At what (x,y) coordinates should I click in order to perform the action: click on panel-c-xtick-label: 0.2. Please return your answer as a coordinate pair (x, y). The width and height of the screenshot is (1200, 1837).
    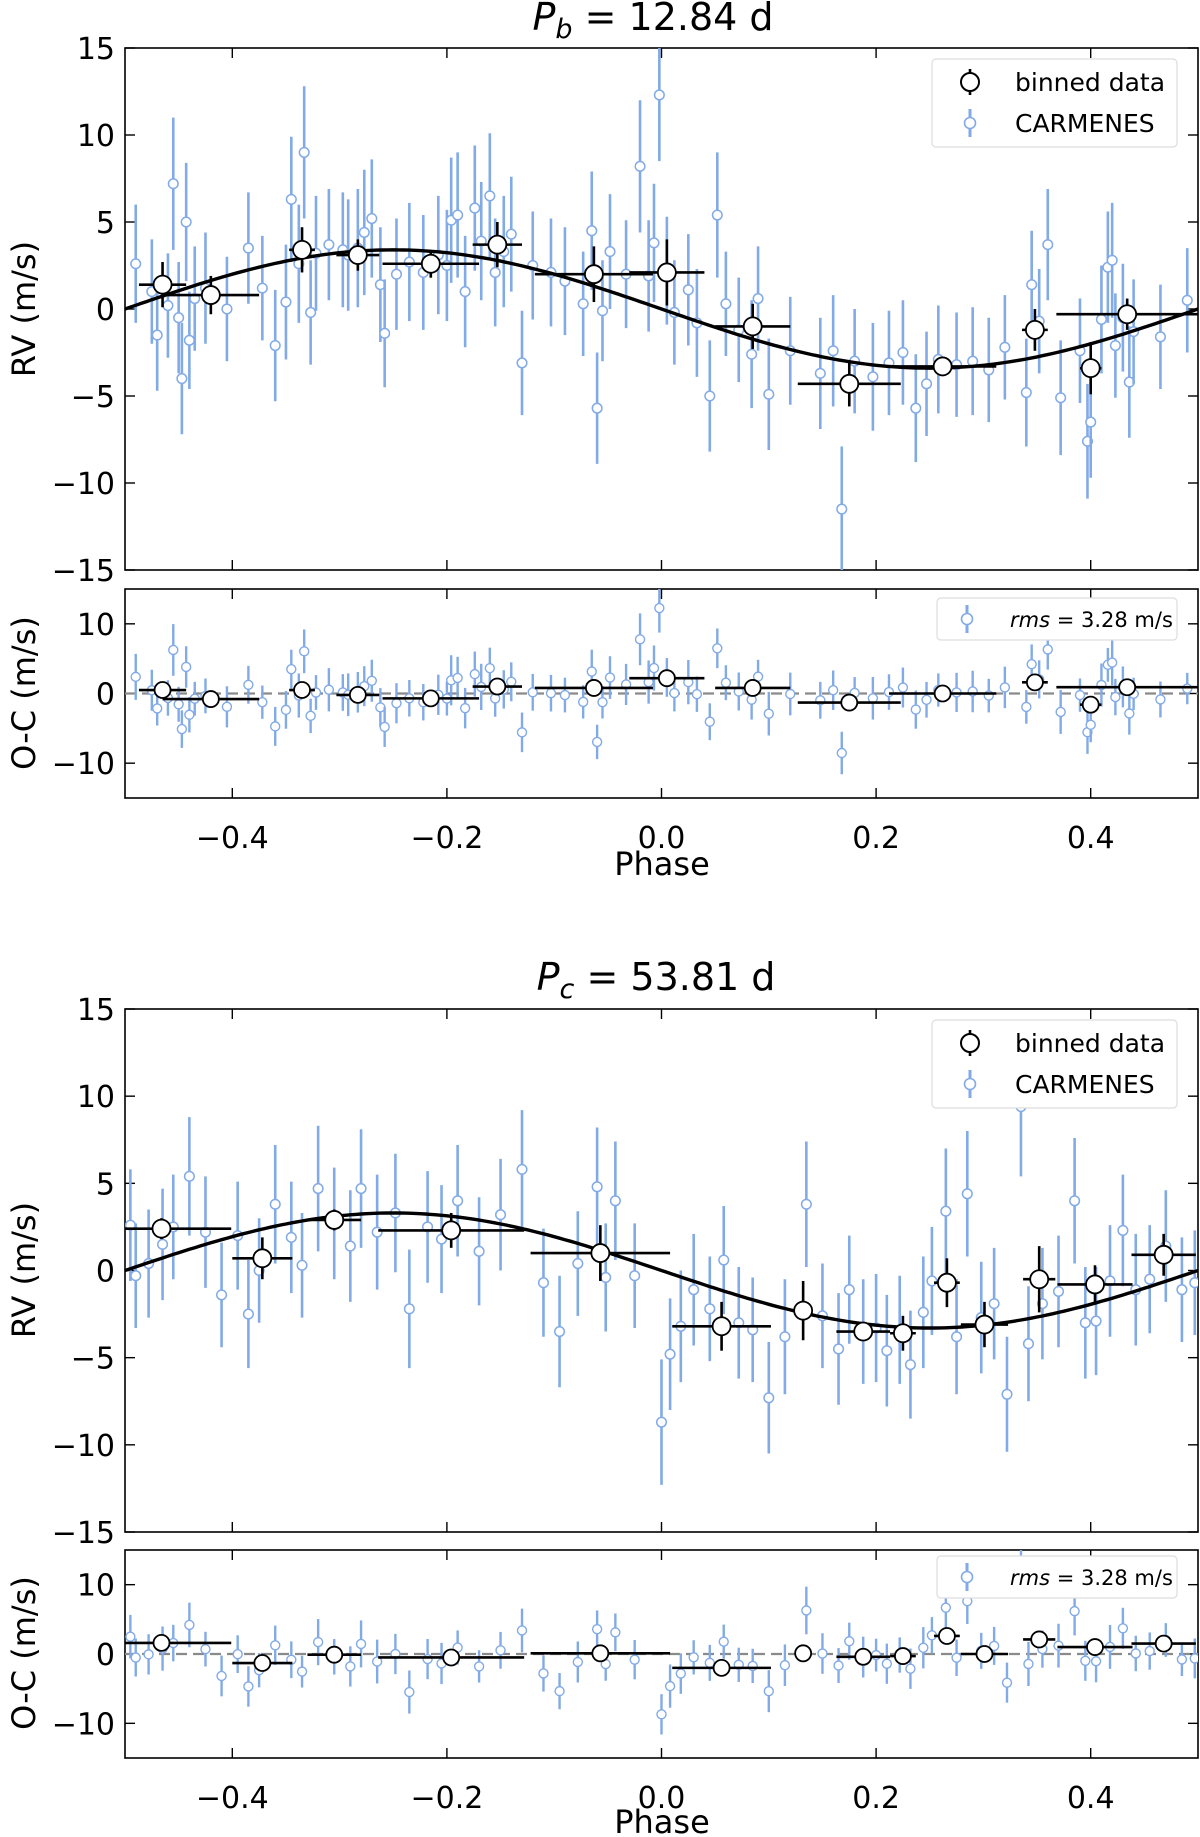
    Looking at the image, I should click on (876, 1798).